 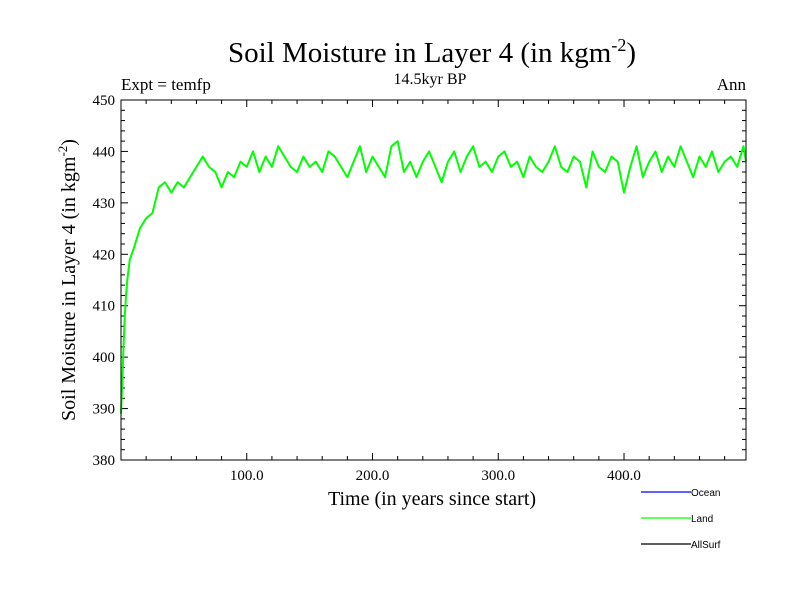 I want to click on chart-title: Soil Moisture in Layer 4 (in kgm-2), so click(x=432, y=52).